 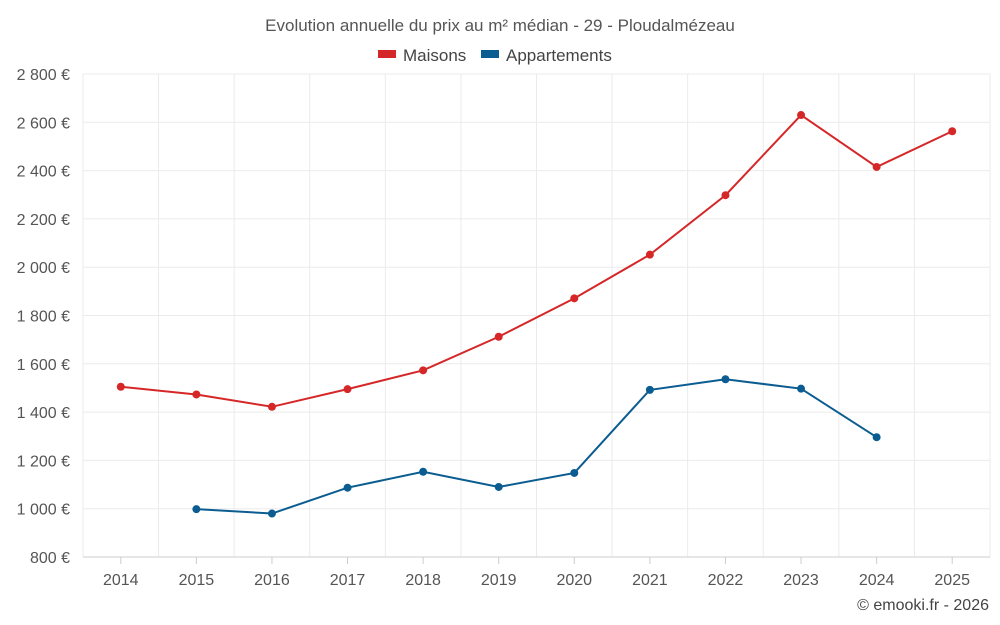 I want to click on x-tick-label: 2023, so click(x=801, y=580).